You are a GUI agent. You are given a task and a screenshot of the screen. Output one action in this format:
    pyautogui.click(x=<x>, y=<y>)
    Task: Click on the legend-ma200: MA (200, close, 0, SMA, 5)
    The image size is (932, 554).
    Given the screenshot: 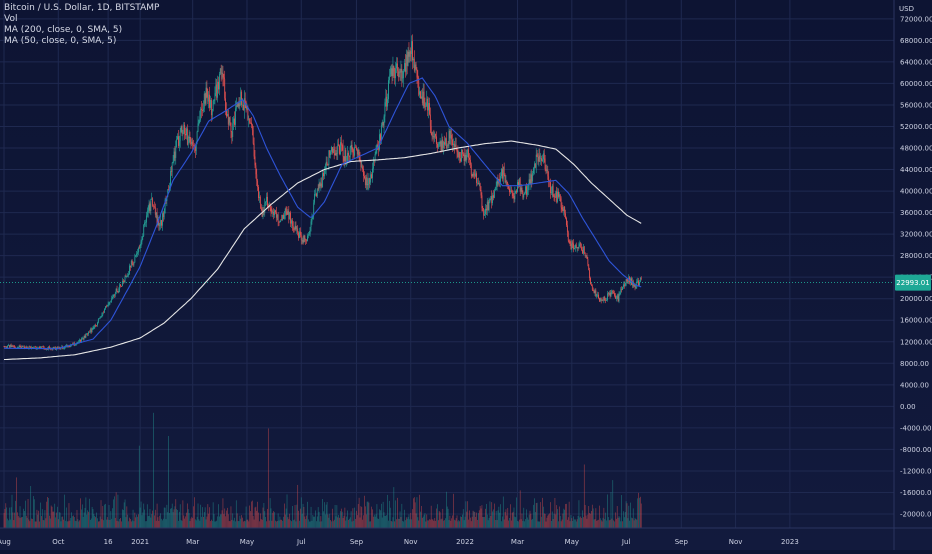 What is the action you would take?
    pyautogui.click(x=63, y=30)
    